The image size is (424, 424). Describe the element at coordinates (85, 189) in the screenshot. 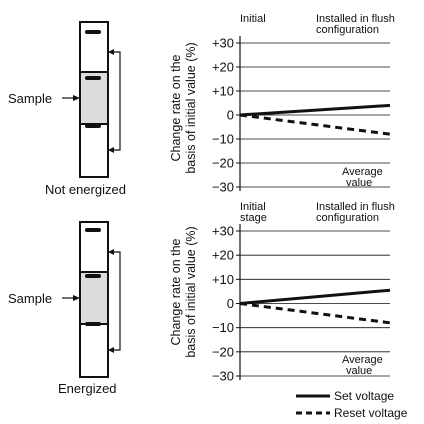

I see `not-energized-label: Not energized` at that location.